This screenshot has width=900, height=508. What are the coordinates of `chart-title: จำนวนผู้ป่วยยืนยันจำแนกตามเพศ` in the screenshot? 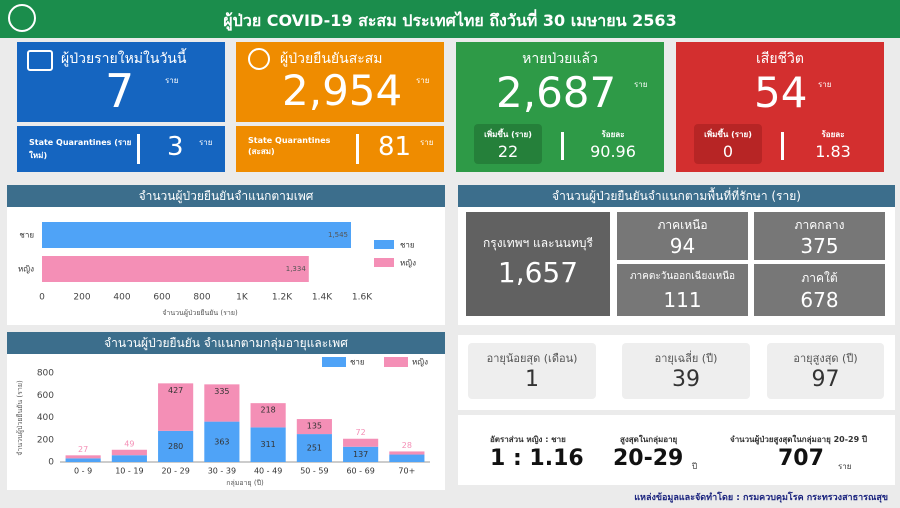 It's located at (226, 196).